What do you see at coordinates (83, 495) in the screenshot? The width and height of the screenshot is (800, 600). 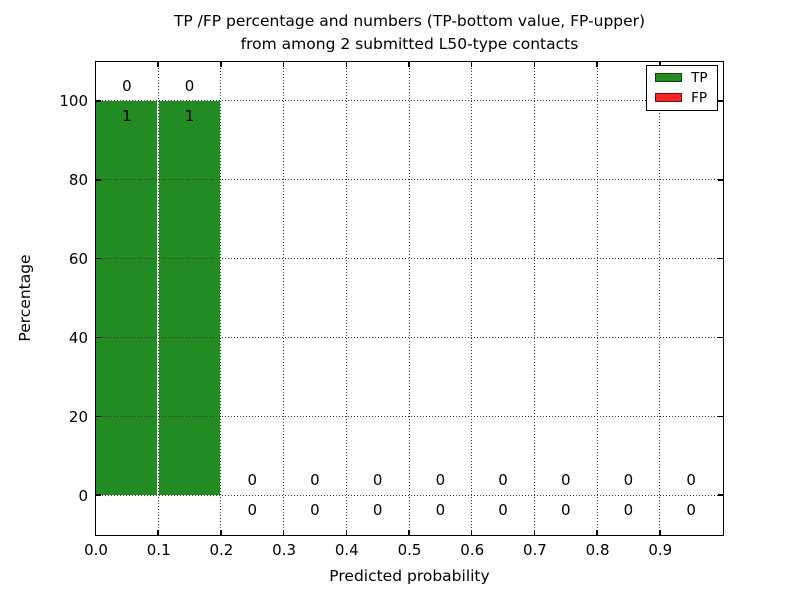 I see `y-tick-label: 0` at bounding box center [83, 495].